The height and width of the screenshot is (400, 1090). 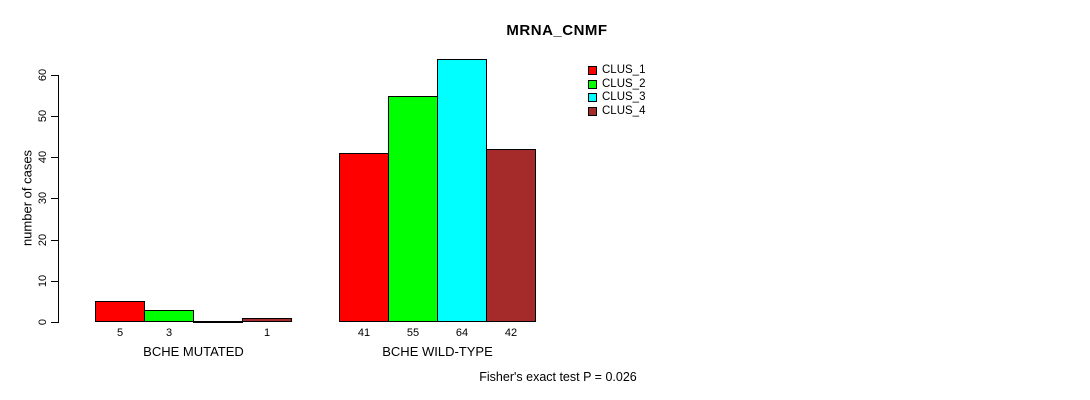 What do you see at coordinates (624, 110) in the screenshot?
I see `legend-label: CLUS_4` at bounding box center [624, 110].